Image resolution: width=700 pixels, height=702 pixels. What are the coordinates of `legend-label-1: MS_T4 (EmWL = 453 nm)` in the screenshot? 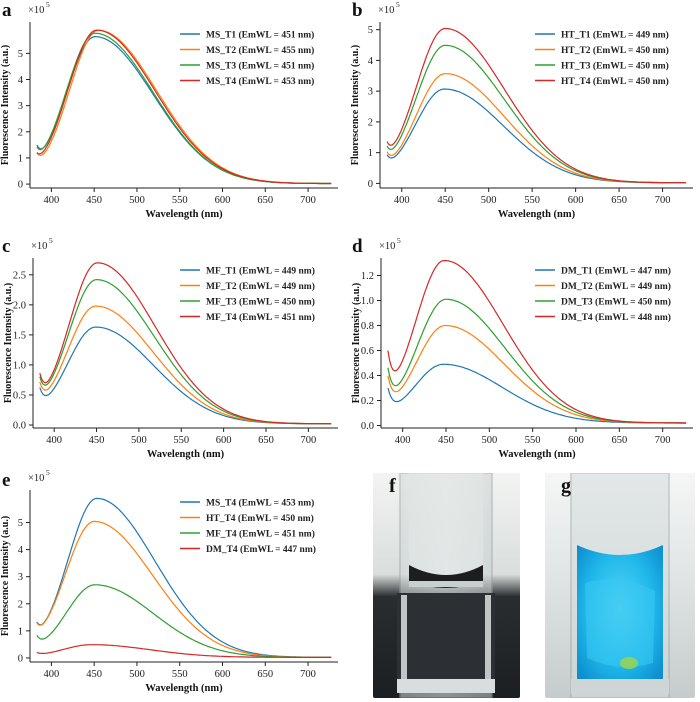 It's located at (260, 503).